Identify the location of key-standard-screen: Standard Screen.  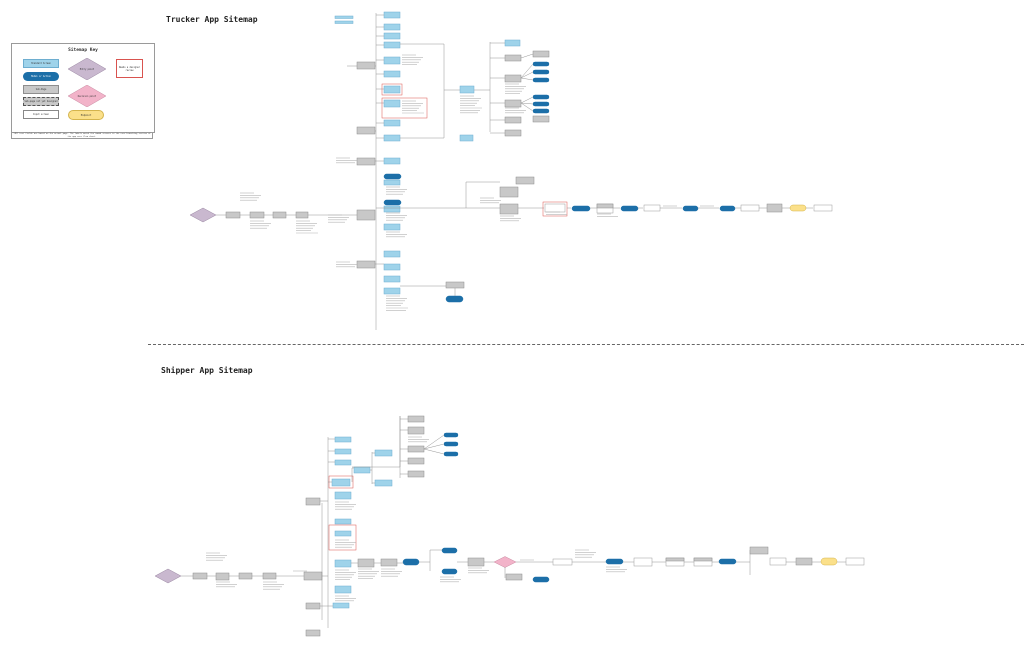
(41, 63).